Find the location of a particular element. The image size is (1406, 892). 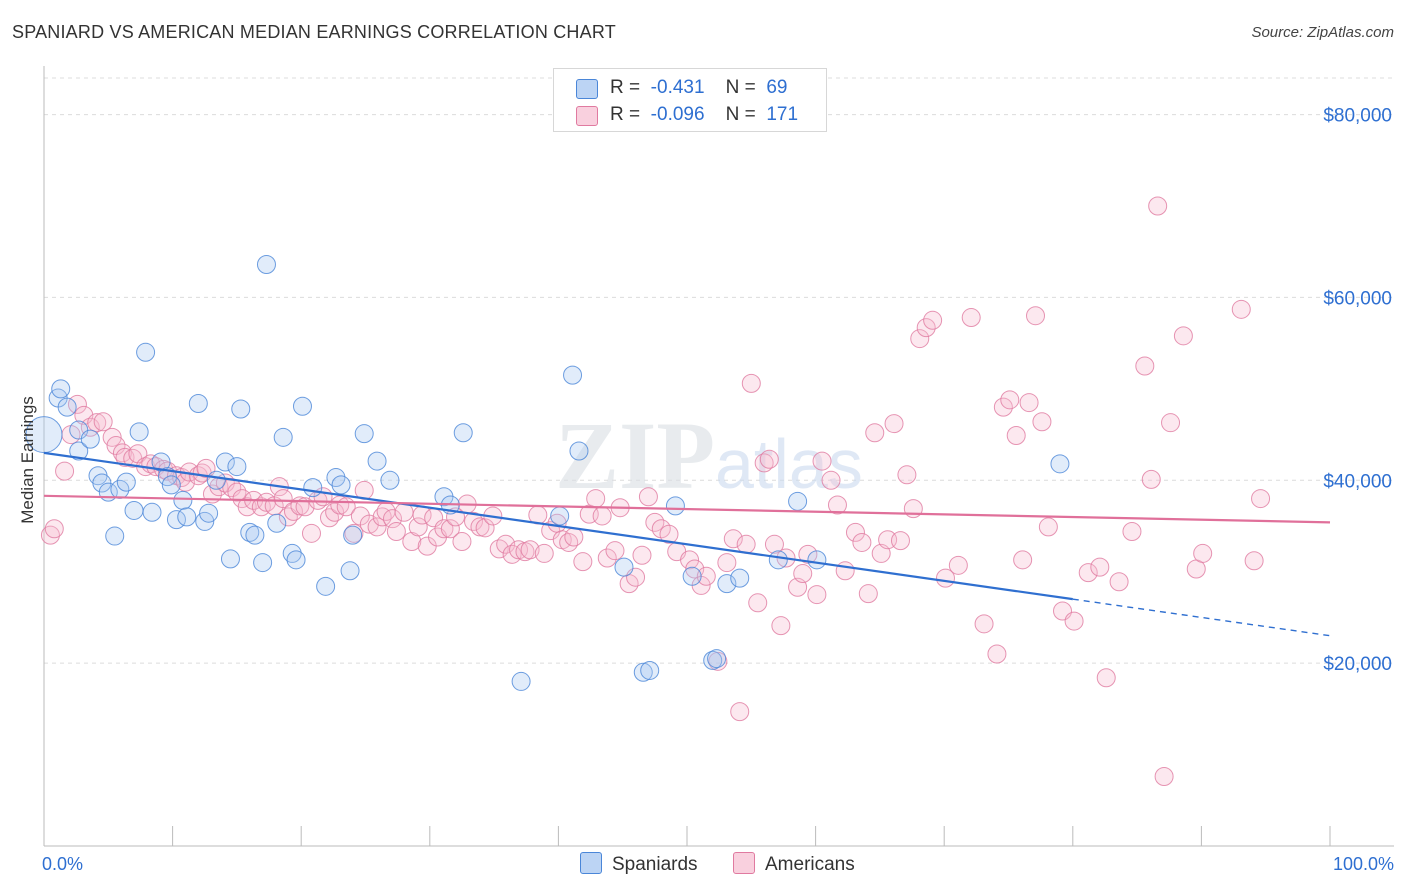

watermark-atlas: atlas is located at coordinates (789, 464).